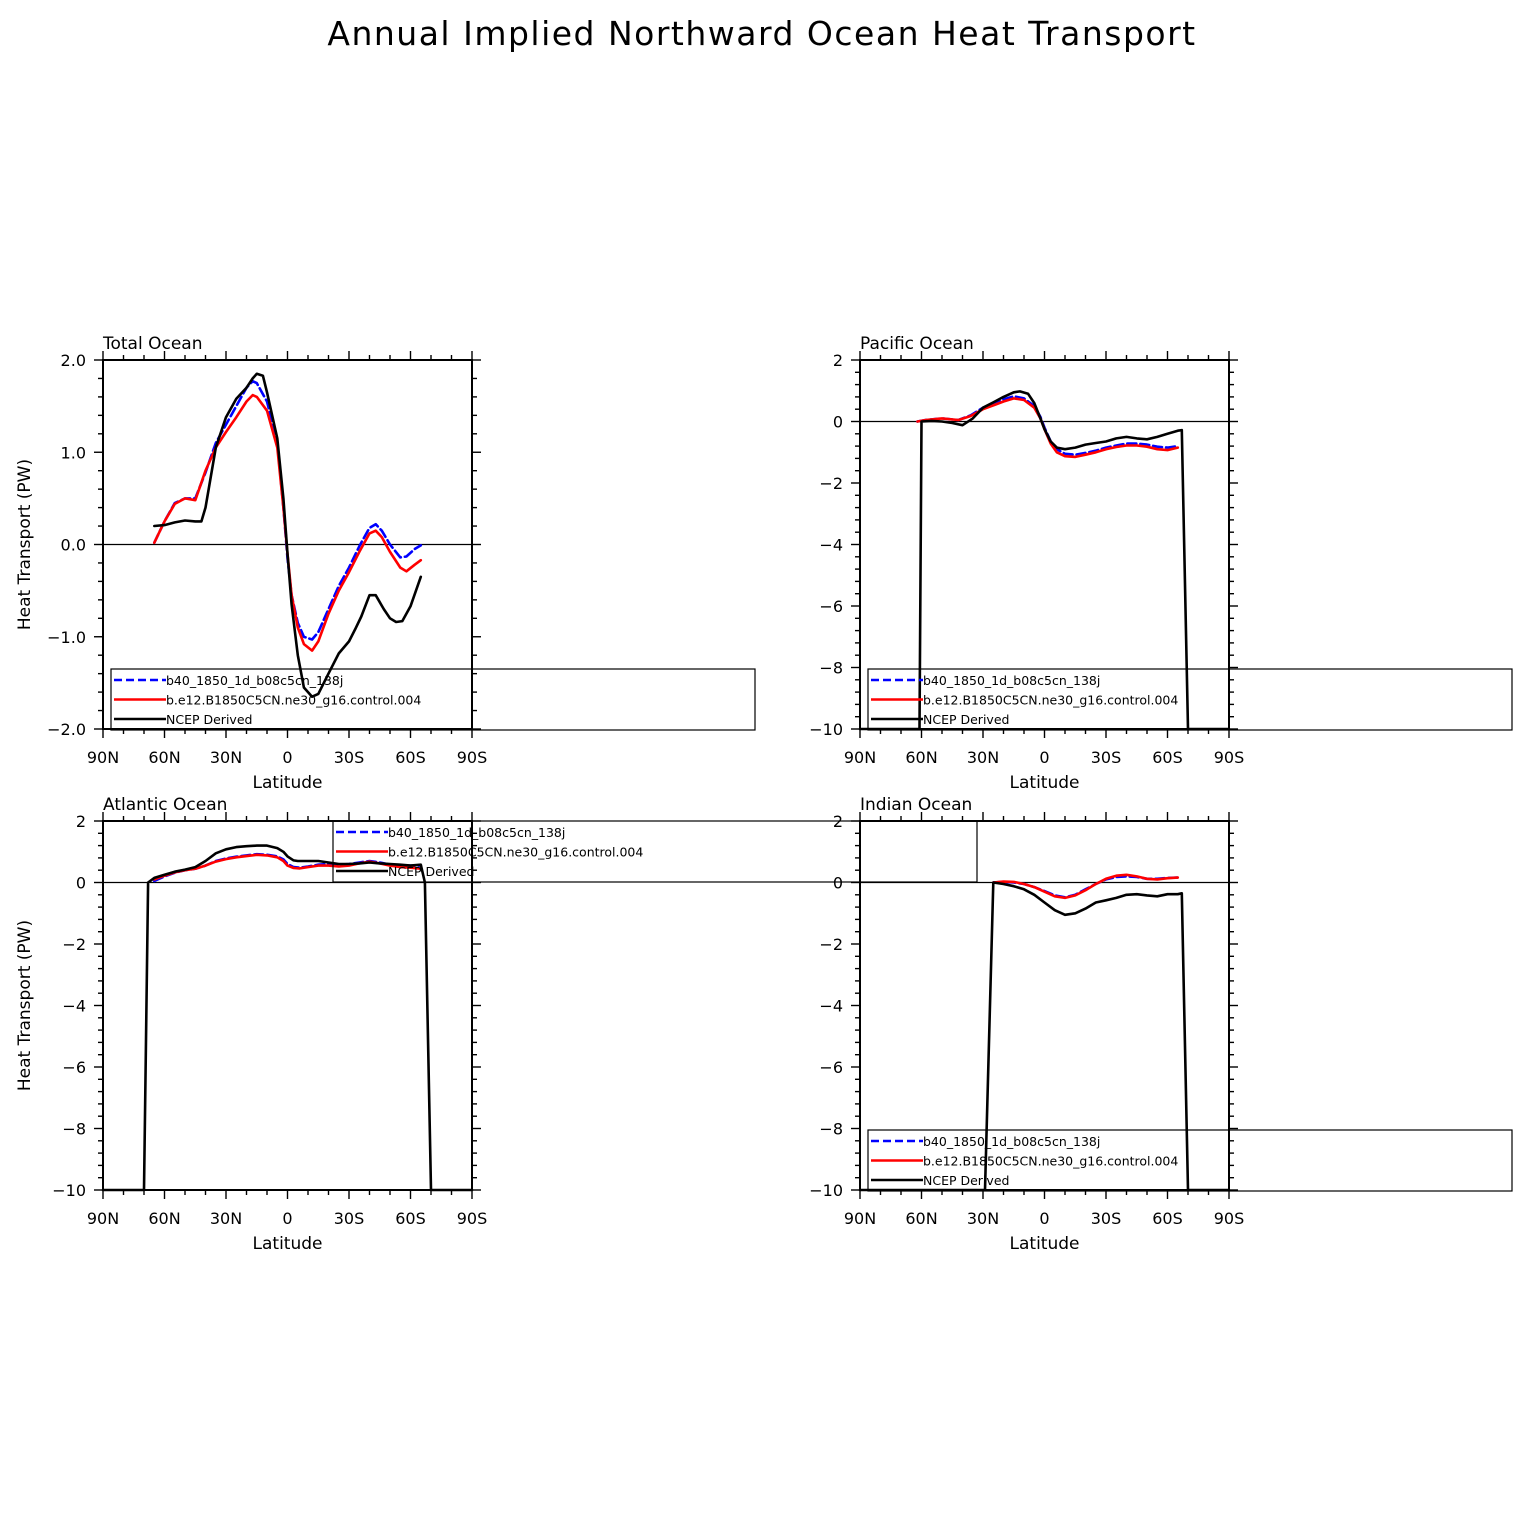 The width and height of the screenshot is (1525, 1525). I want to click on indian-ocean-legend-box, so click(1190, 1160).